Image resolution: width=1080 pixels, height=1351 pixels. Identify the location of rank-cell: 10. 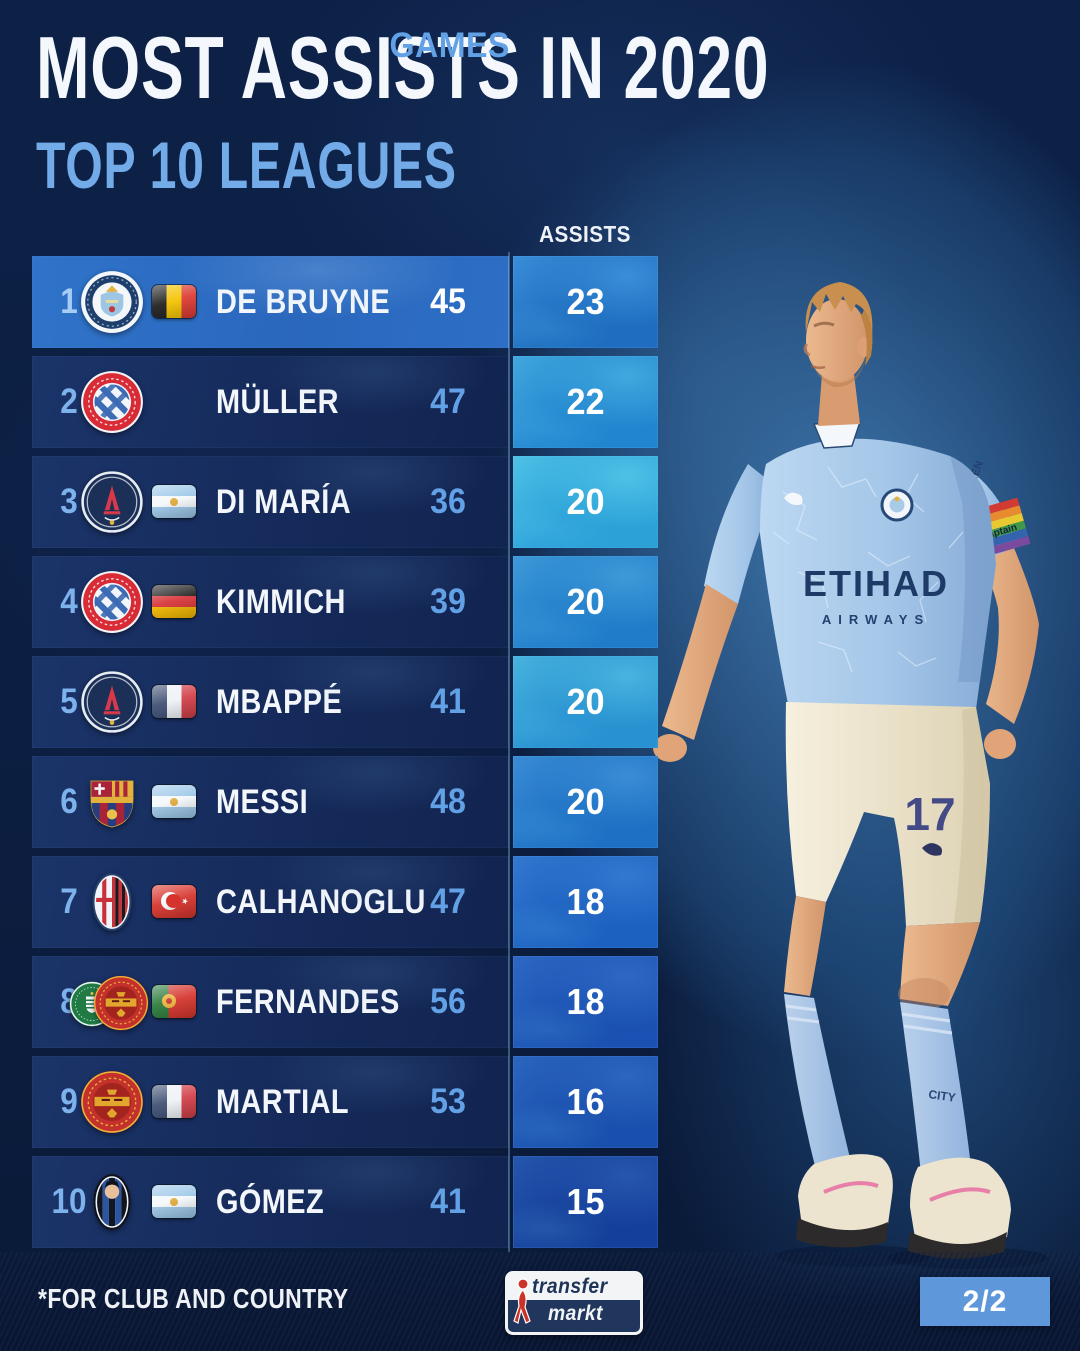
(69, 1201).